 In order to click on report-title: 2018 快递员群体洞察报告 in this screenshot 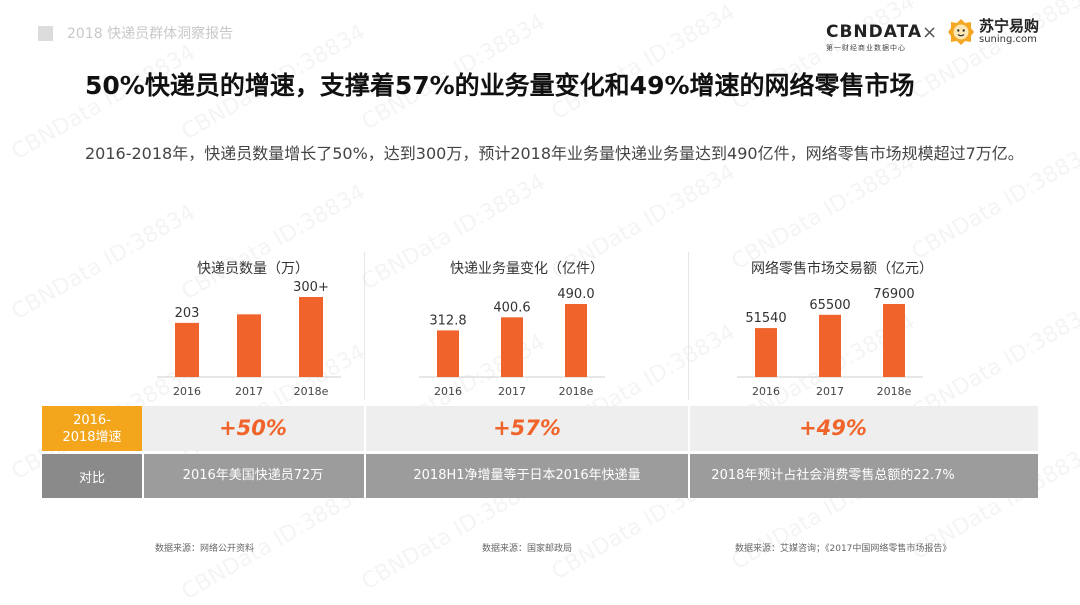, I will do `click(150, 34)`.